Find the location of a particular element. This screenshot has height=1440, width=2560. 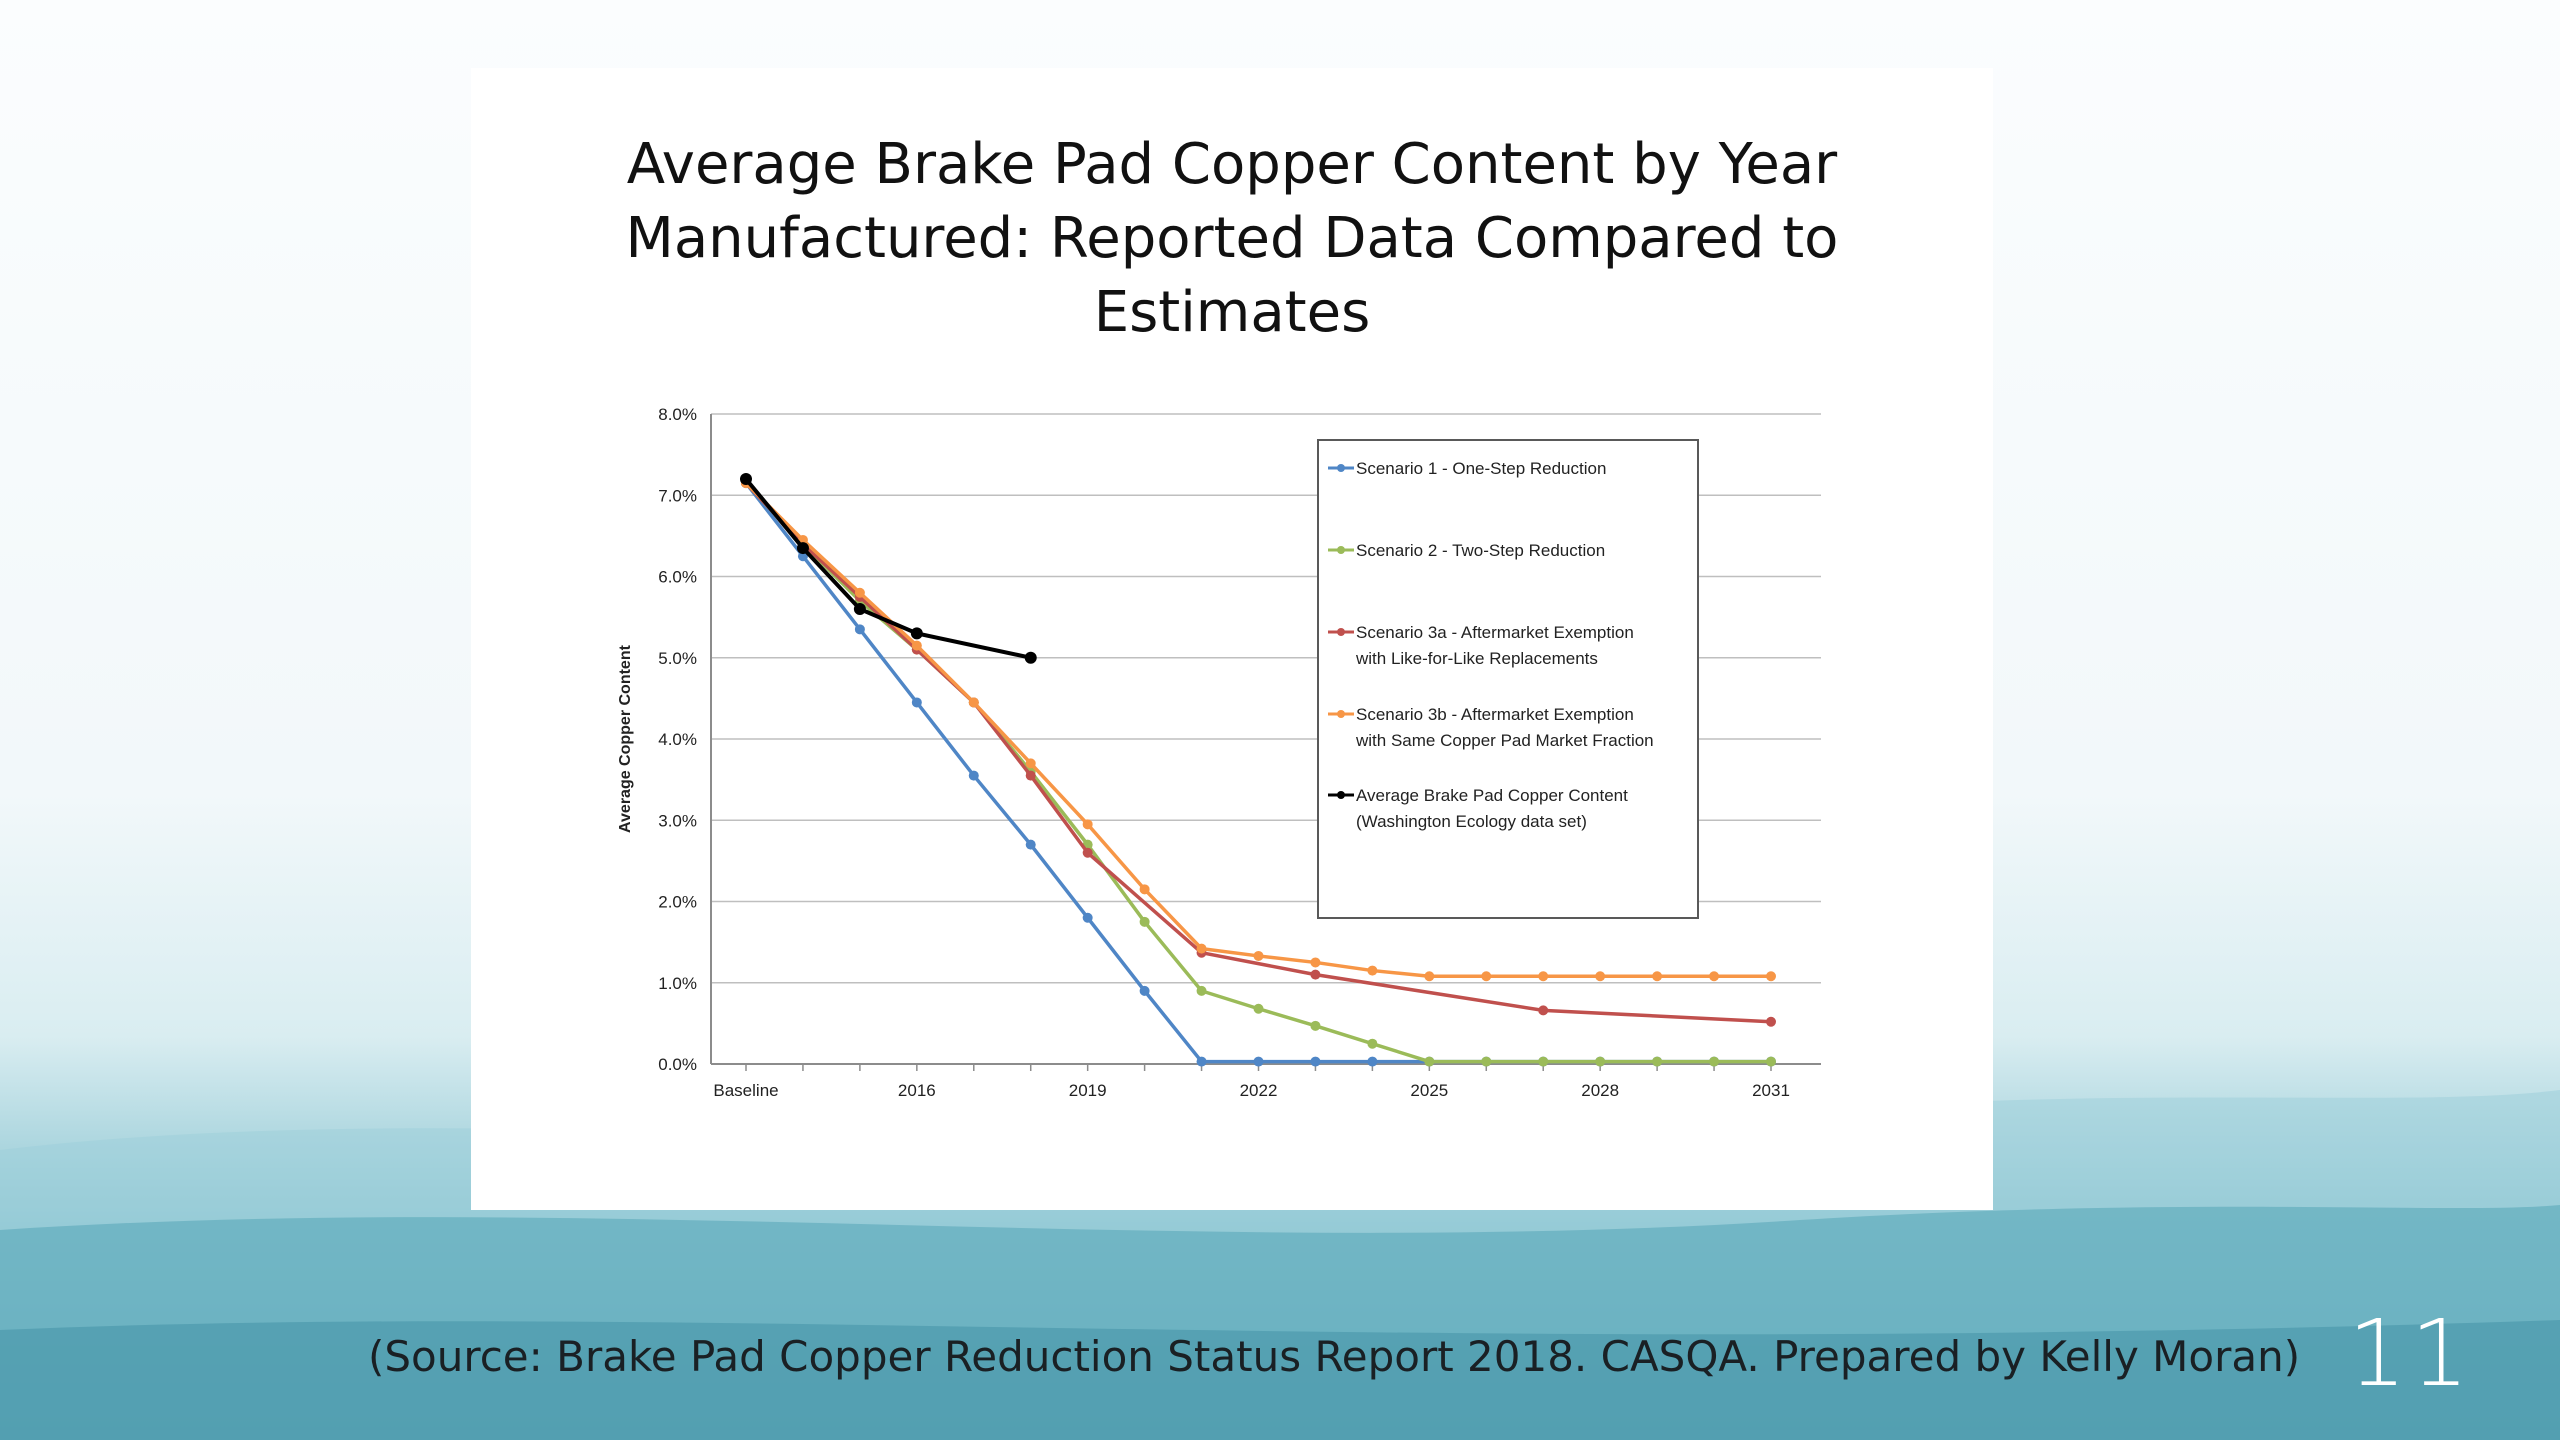

x-tick-label: Baseline is located at coordinates (745, 1090).